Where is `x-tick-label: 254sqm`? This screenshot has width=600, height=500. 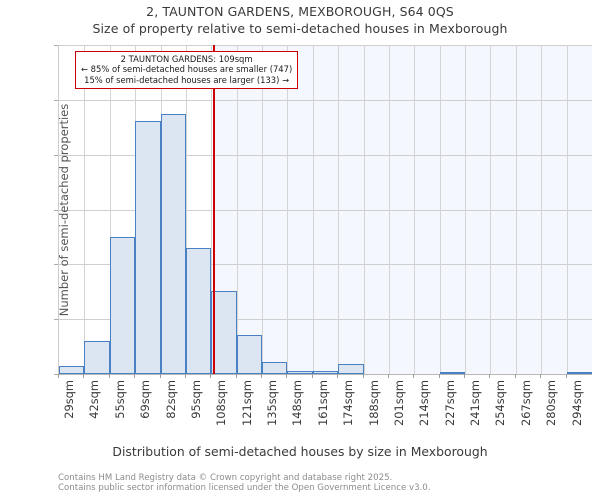
x-tick-label: 254sqm is located at coordinates (500, 403).